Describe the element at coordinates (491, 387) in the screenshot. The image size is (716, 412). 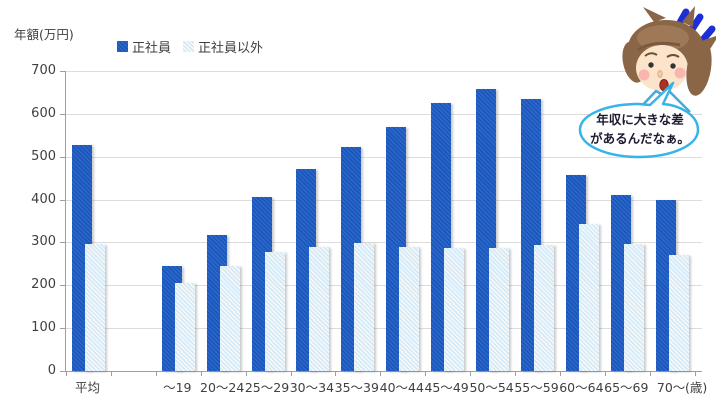
I see `x-tick-label: 50～54` at that location.